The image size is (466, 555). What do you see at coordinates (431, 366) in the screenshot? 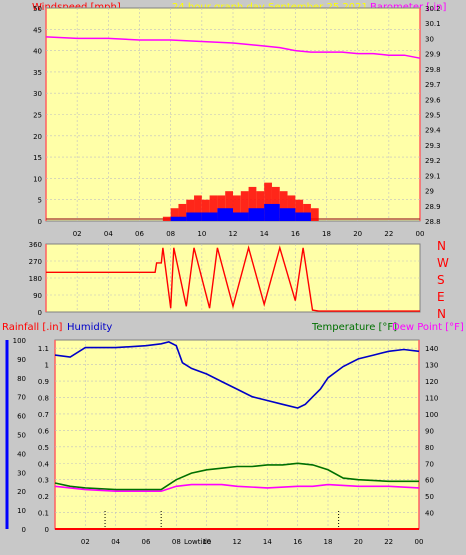
I see `temperature-ytick-label: 130` at bounding box center [431, 366].